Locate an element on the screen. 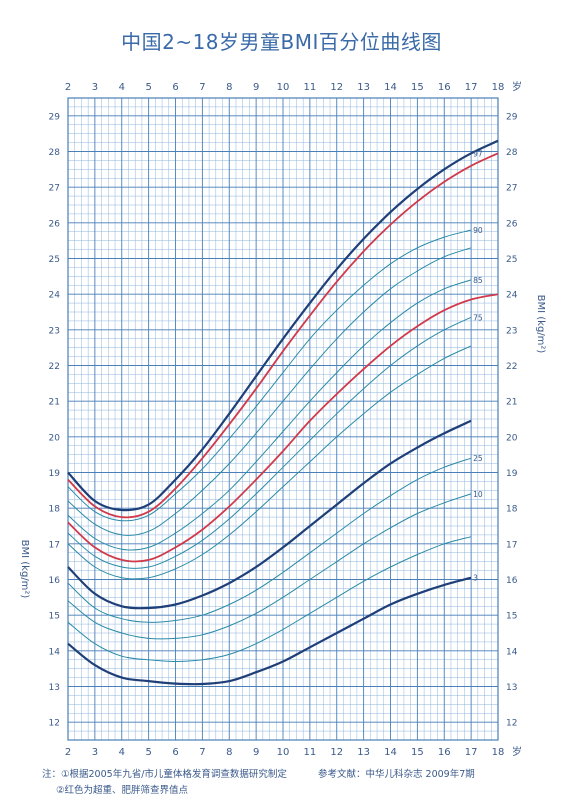 The width and height of the screenshot is (563, 800). y-tick-label-right: 12 is located at coordinates (511, 724).